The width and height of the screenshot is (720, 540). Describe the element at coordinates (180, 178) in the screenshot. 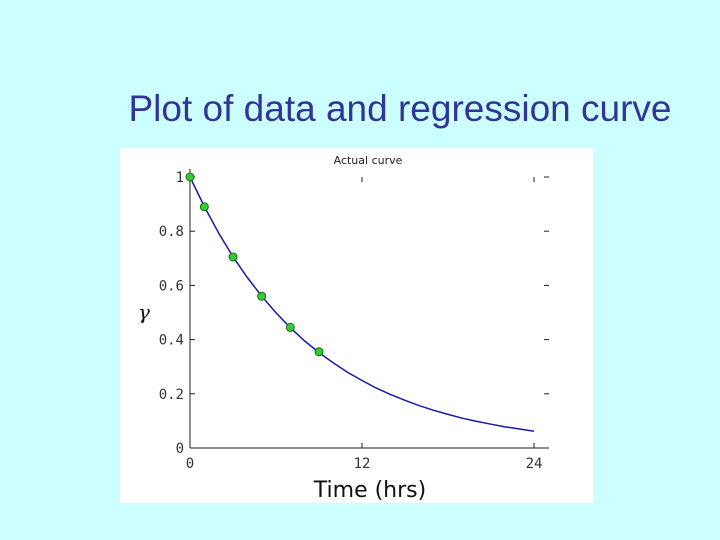

I see `y-tick-label: 1` at that location.